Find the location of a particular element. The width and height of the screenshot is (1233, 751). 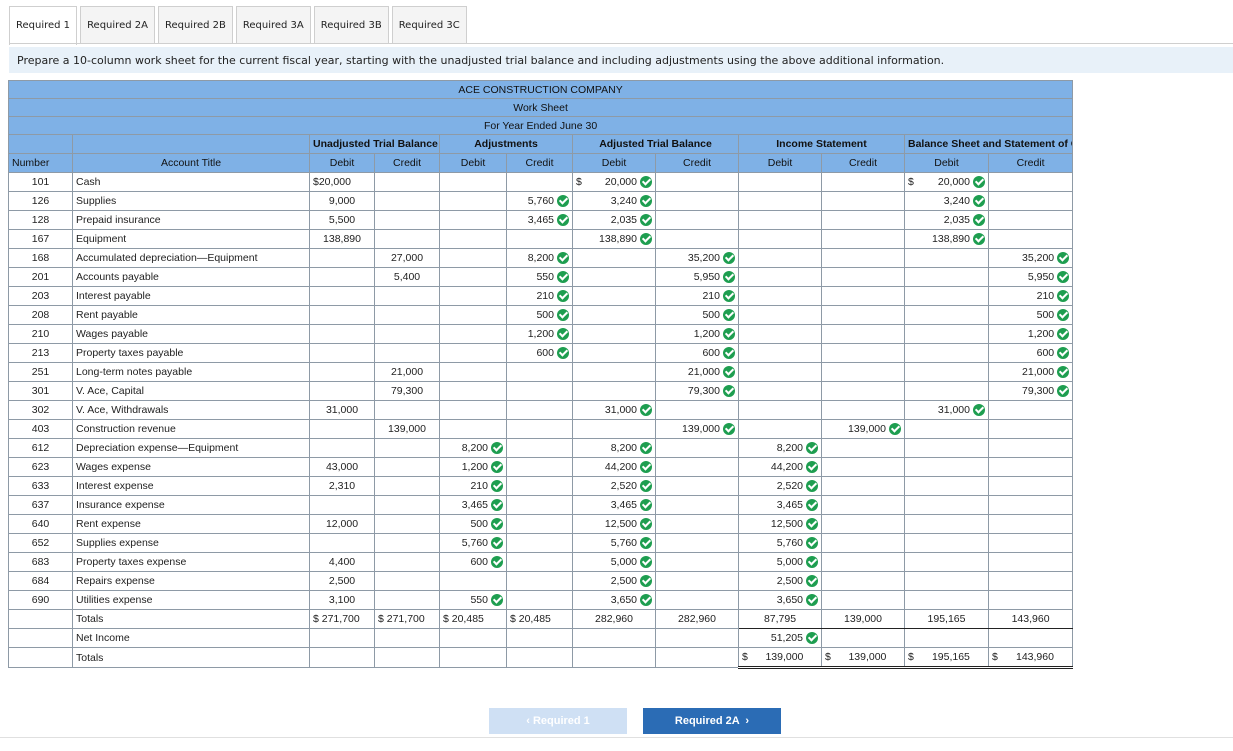

value-cell: 3,465 is located at coordinates (614, 505).